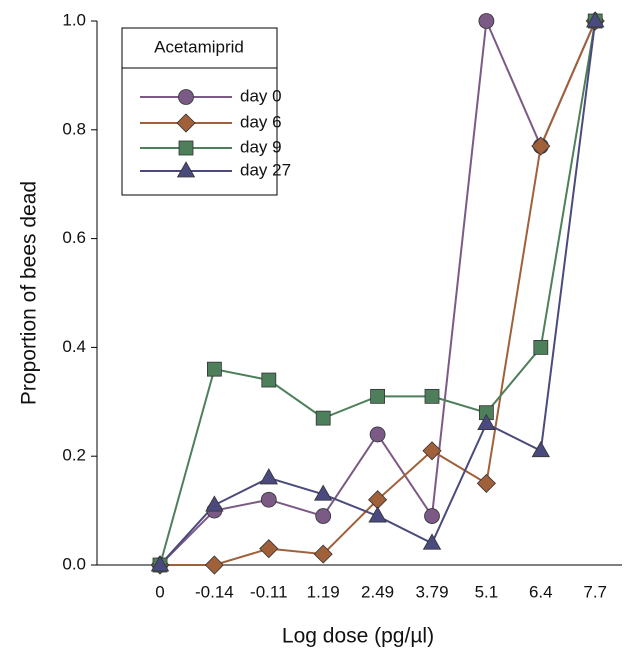 This screenshot has height=656, width=643. Describe the element at coordinates (74, 128) in the screenshot. I see `y-tick-label: 0.8` at that location.